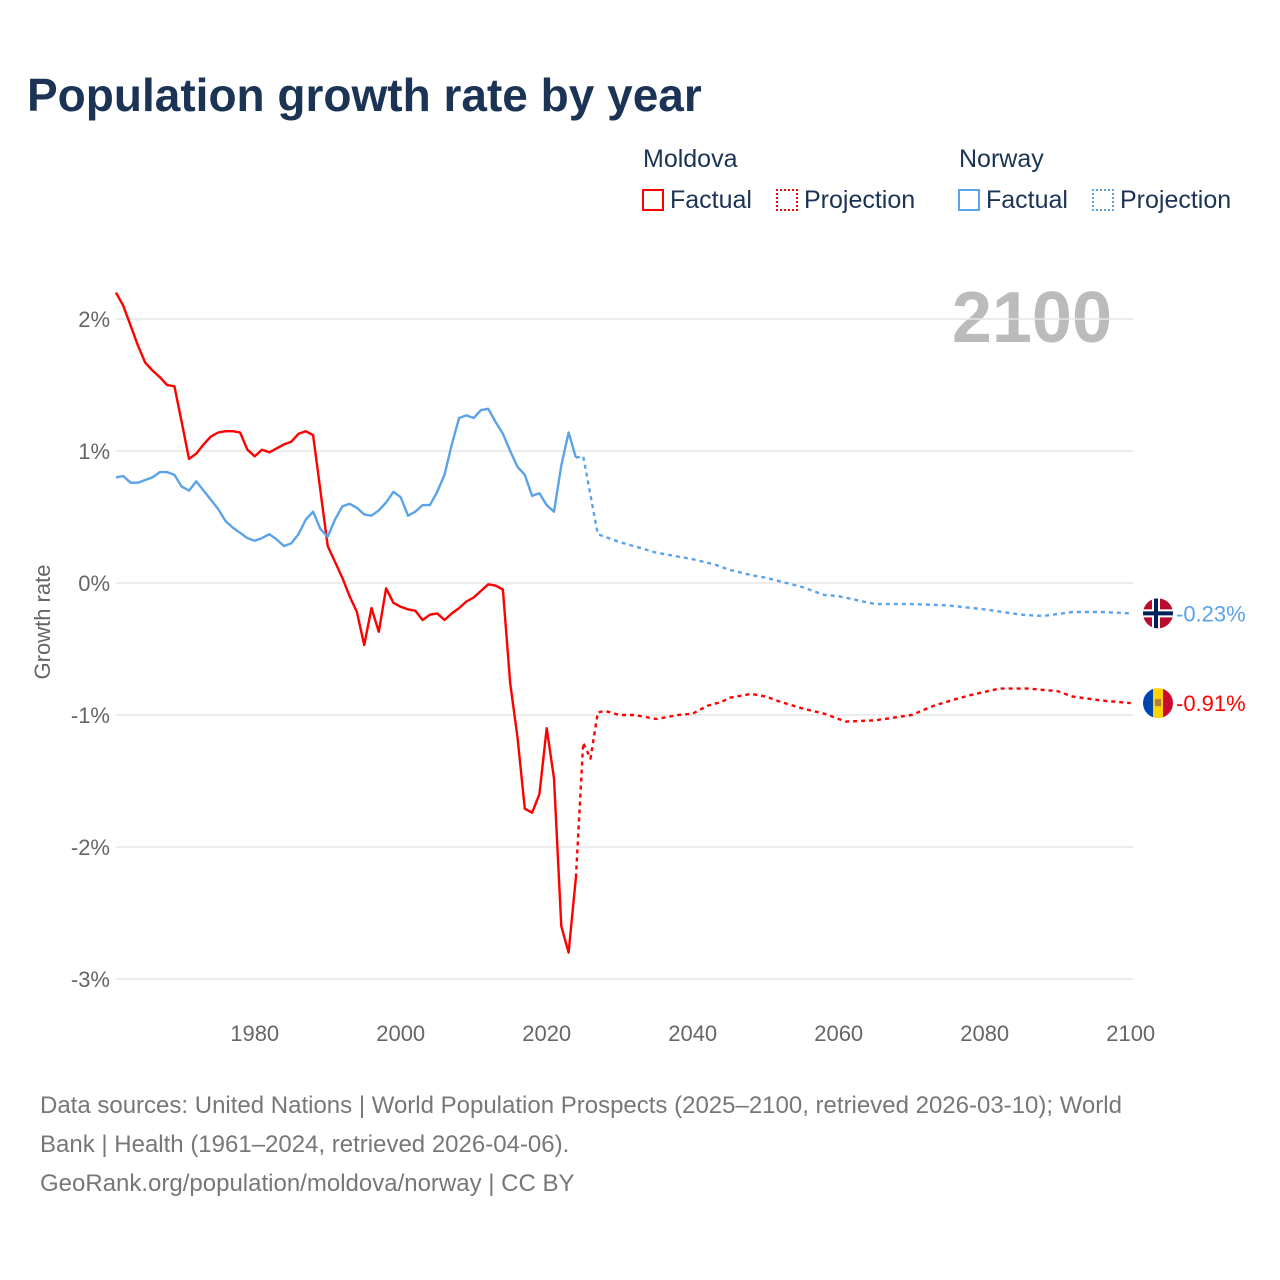 Image resolution: width=1280 pixels, height=1280 pixels. I want to click on moldova-flag-icon, so click(1158, 703).